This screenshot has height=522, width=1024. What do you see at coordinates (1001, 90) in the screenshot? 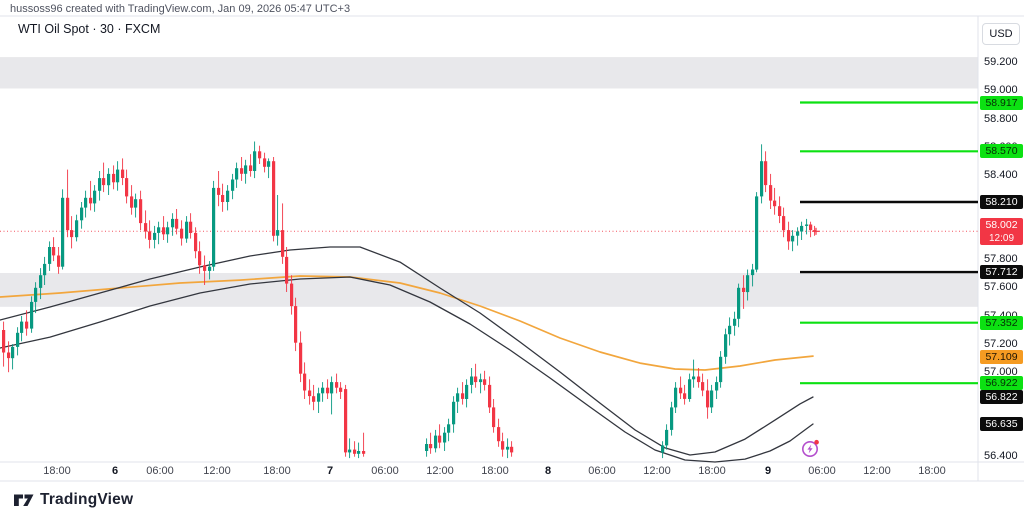
I see `price-tick-label: 59.000` at bounding box center [1001, 90].